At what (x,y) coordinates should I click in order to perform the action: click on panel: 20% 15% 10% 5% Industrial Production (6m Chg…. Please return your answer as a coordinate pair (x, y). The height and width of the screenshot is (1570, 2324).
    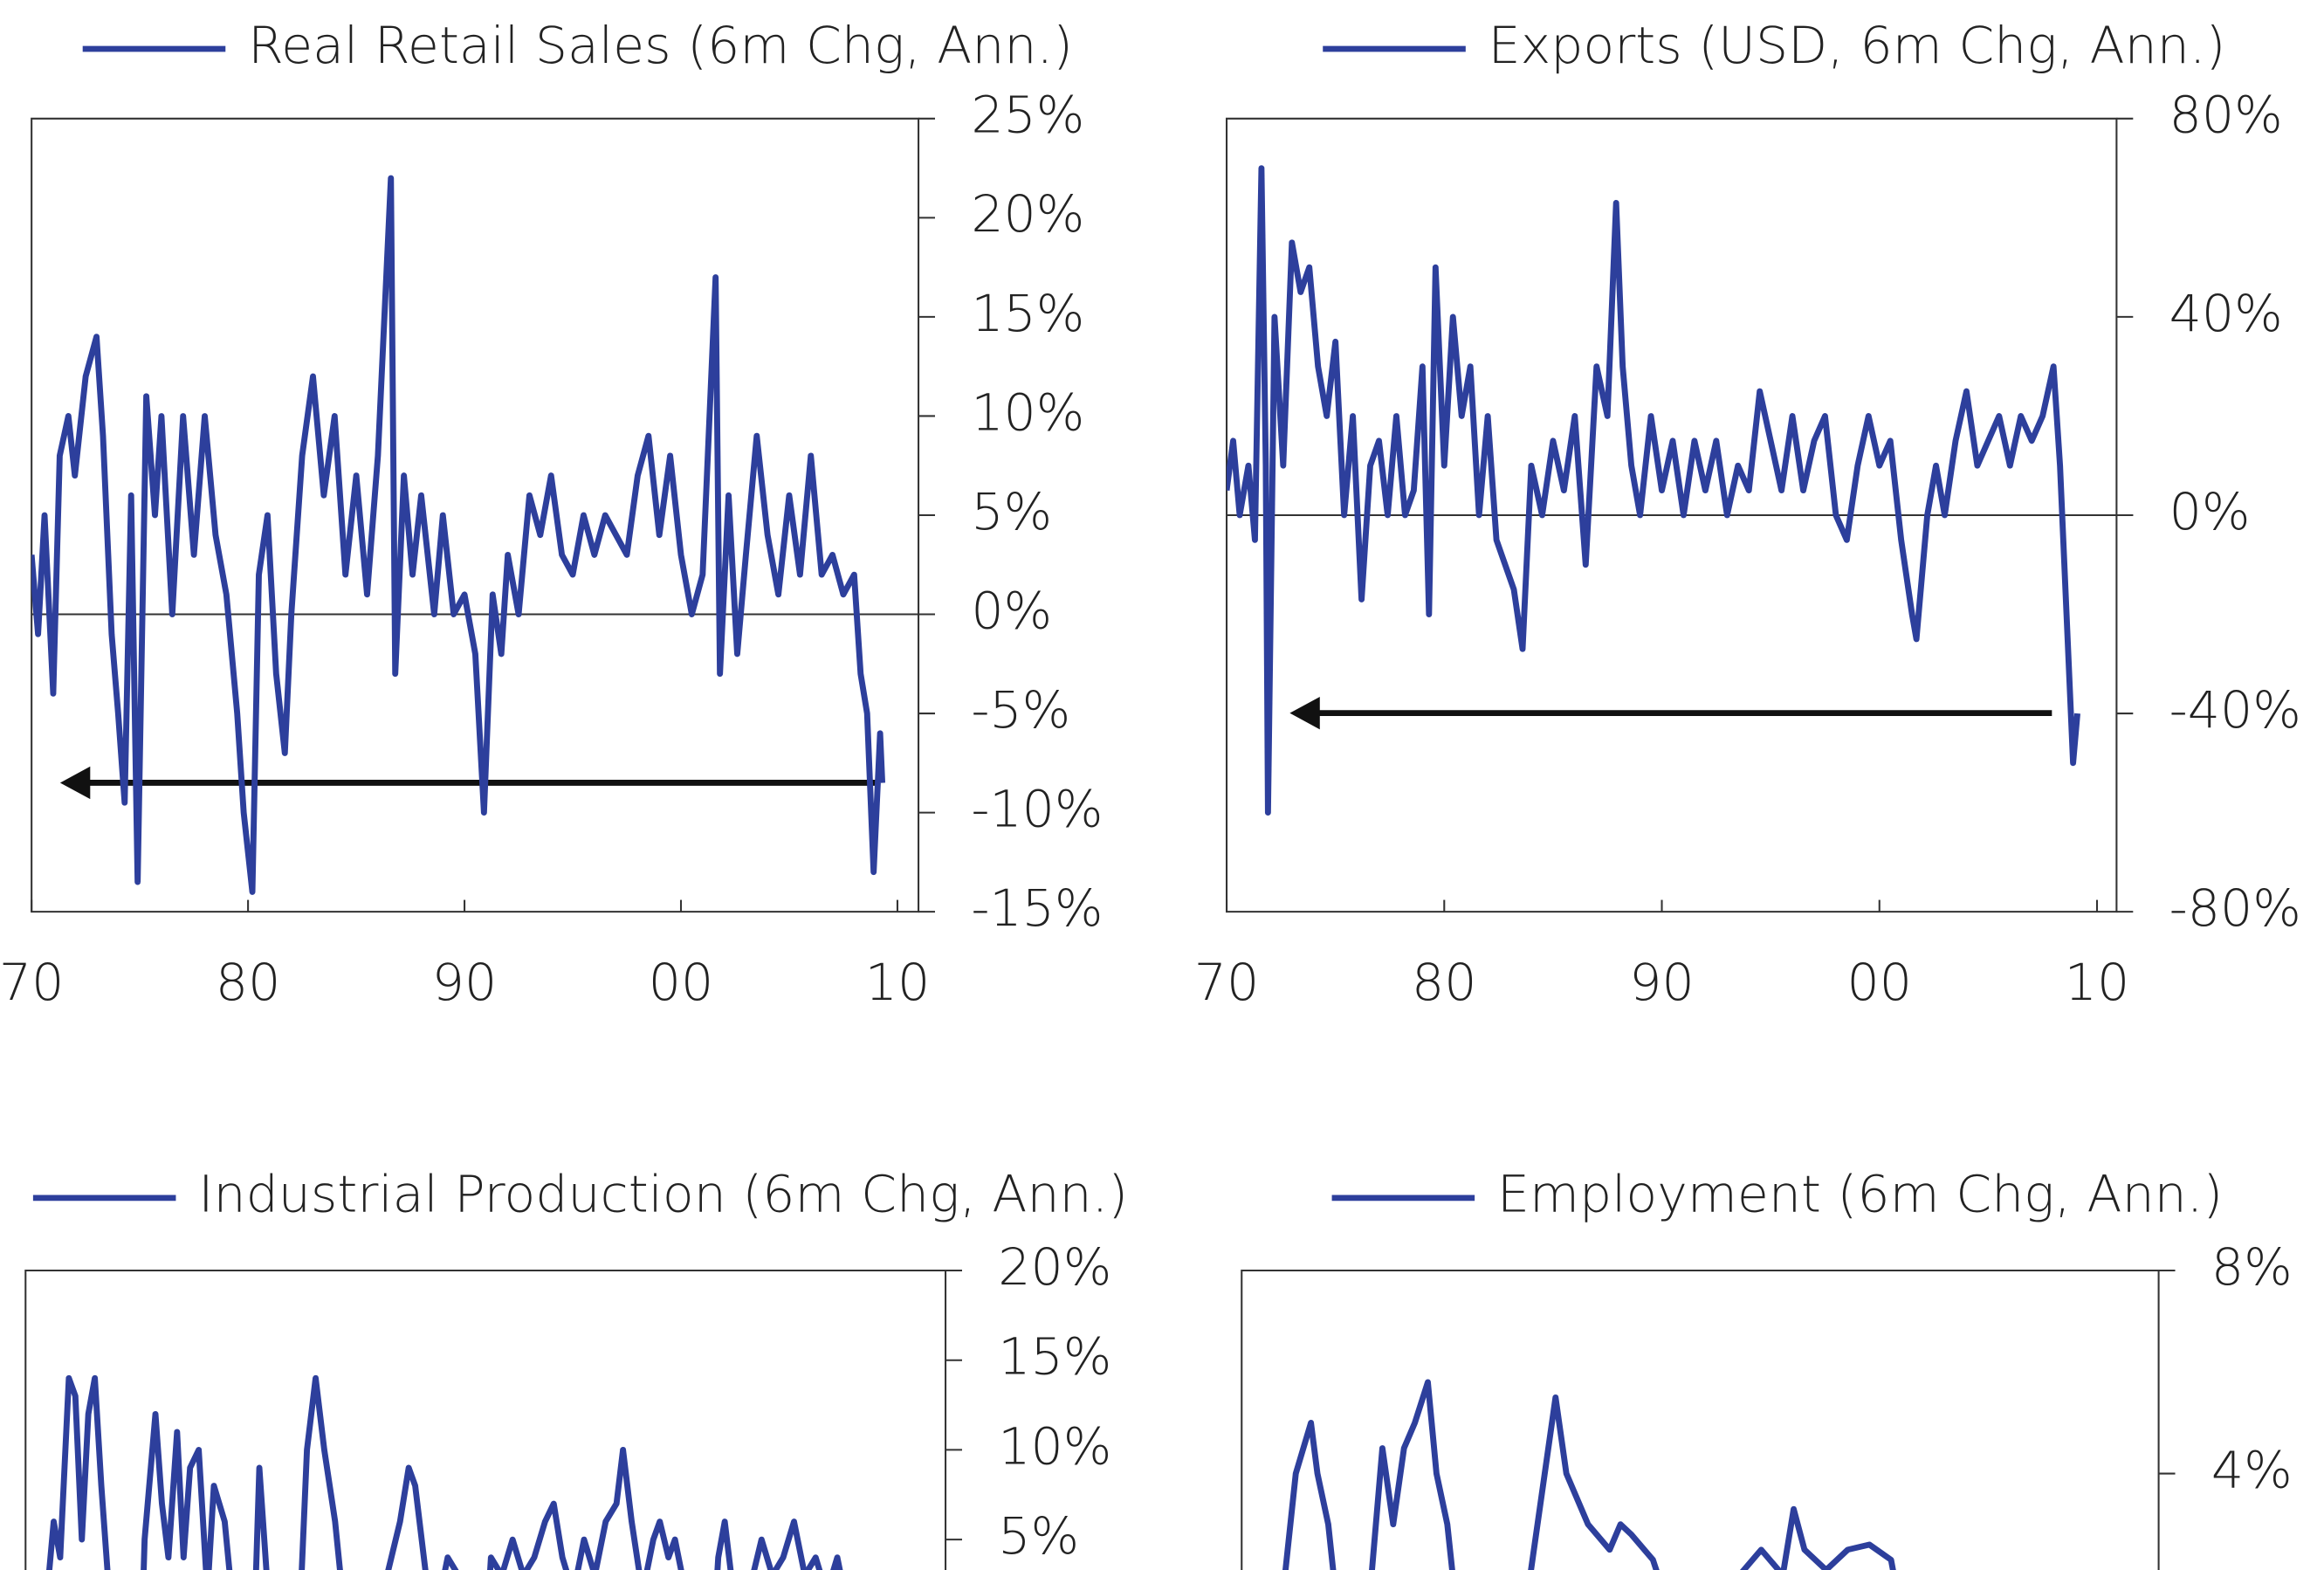
    Looking at the image, I should click on (576, 1367).